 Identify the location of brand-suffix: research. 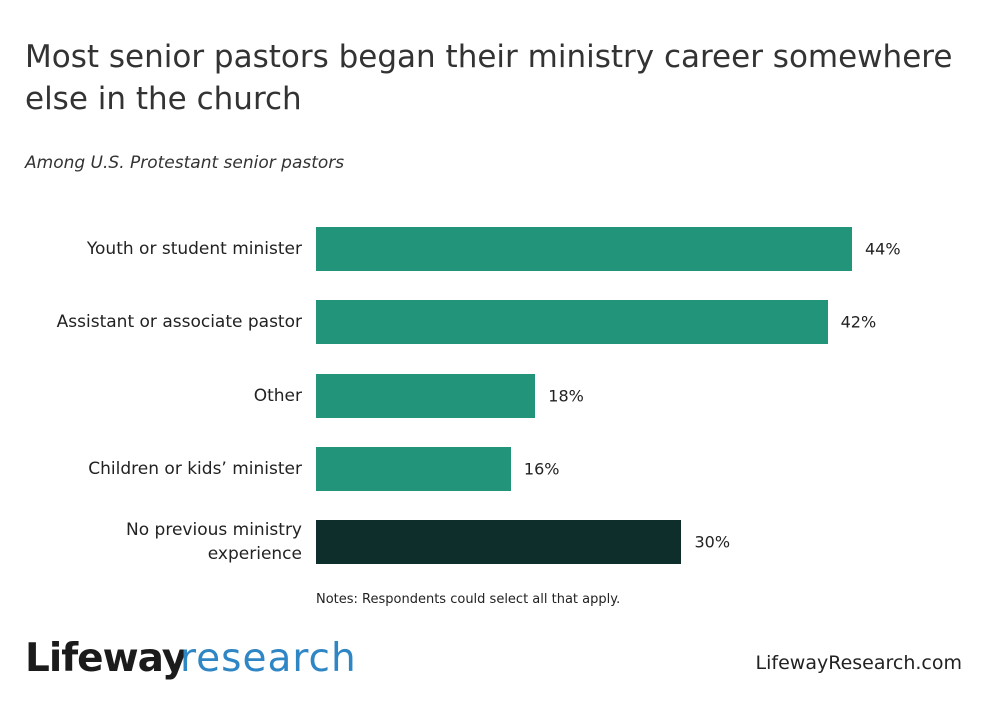
(268, 658).